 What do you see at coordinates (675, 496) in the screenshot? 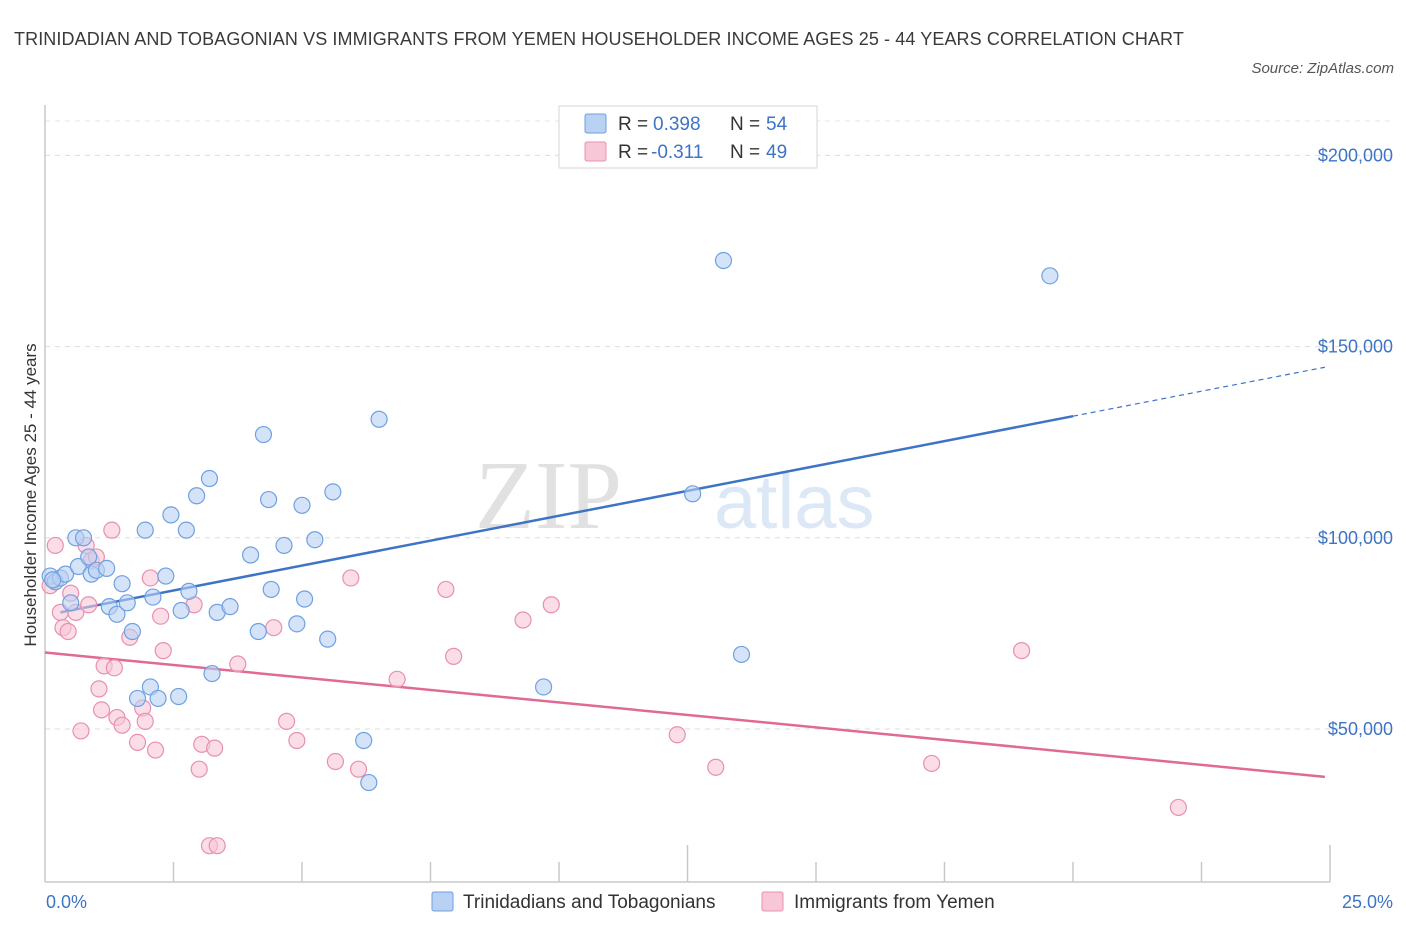
I see `watermark: ZIP atlas` at bounding box center [675, 496].